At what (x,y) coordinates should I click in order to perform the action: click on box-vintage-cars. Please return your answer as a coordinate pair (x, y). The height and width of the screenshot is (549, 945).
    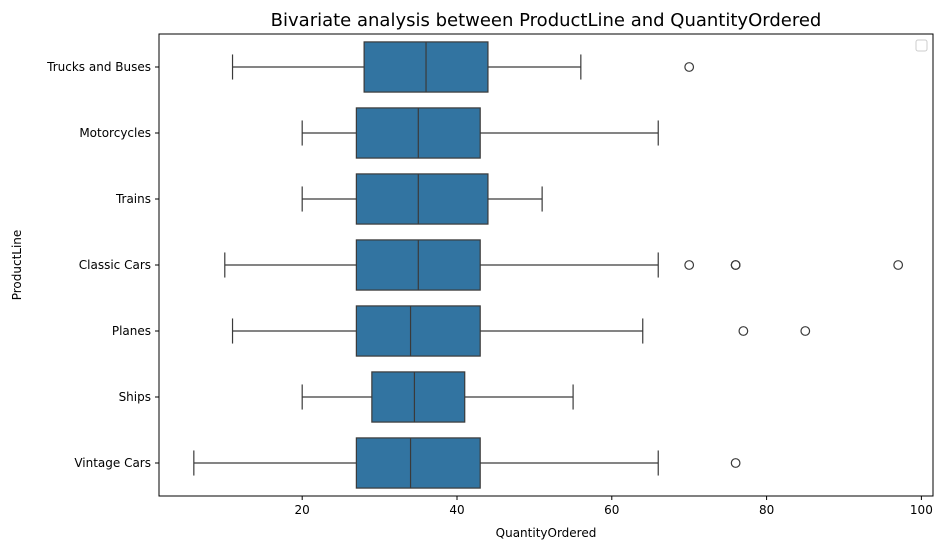
    Looking at the image, I should click on (418, 463).